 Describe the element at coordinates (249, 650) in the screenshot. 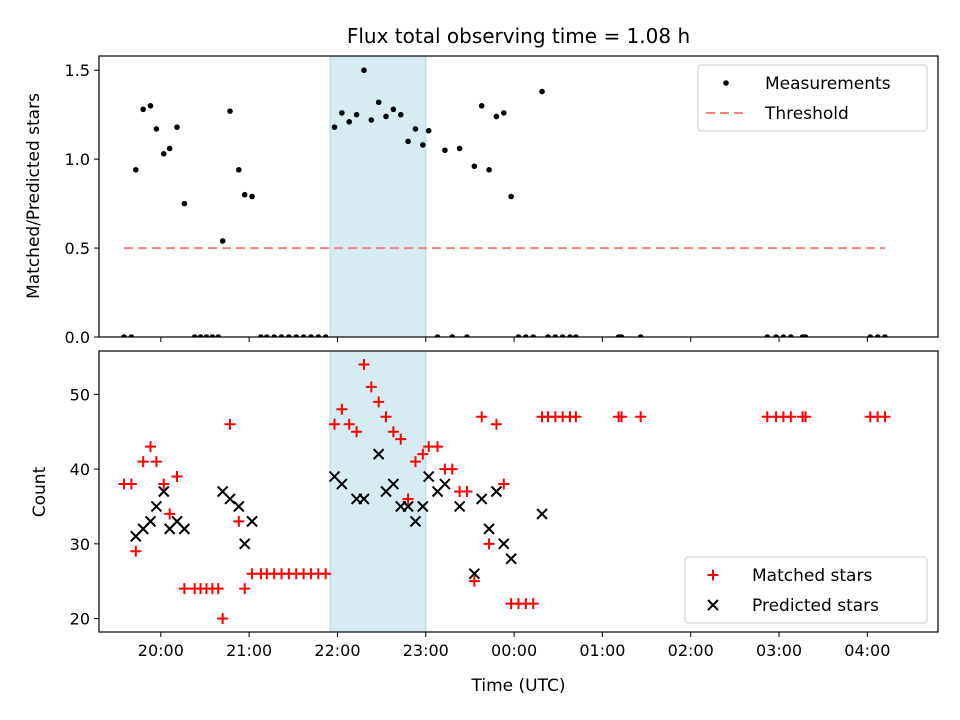

I see `x-tick-label: 21:00` at that location.